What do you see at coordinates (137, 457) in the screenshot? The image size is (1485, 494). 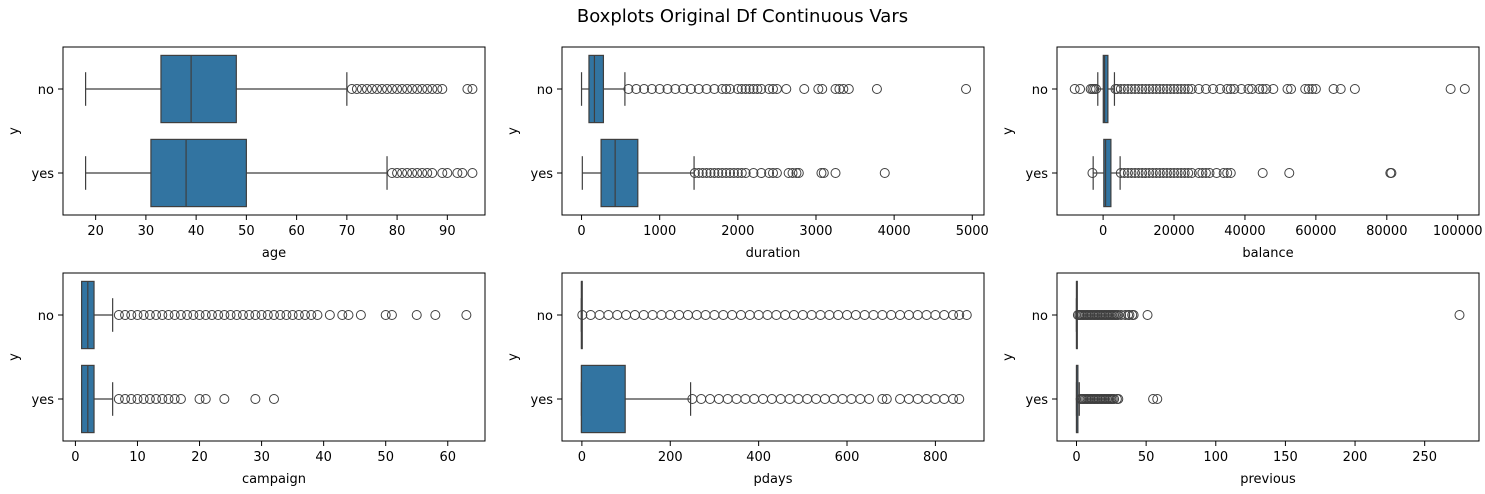 I see `x-tick-label: 10` at bounding box center [137, 457].